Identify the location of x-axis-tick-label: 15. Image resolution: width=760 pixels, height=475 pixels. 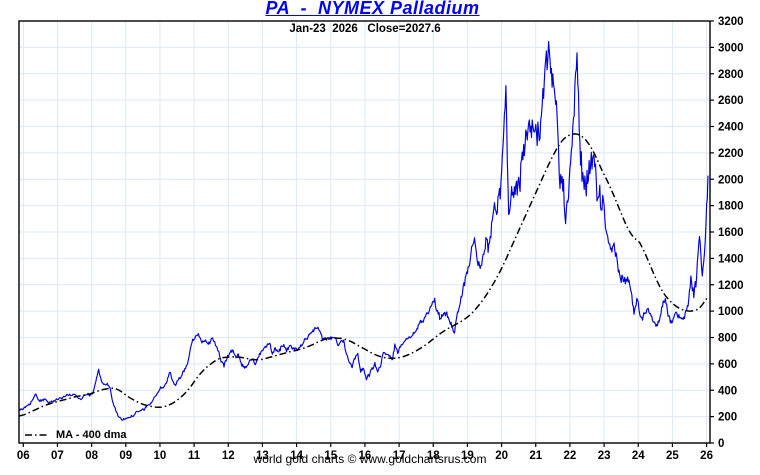
(330, 456).